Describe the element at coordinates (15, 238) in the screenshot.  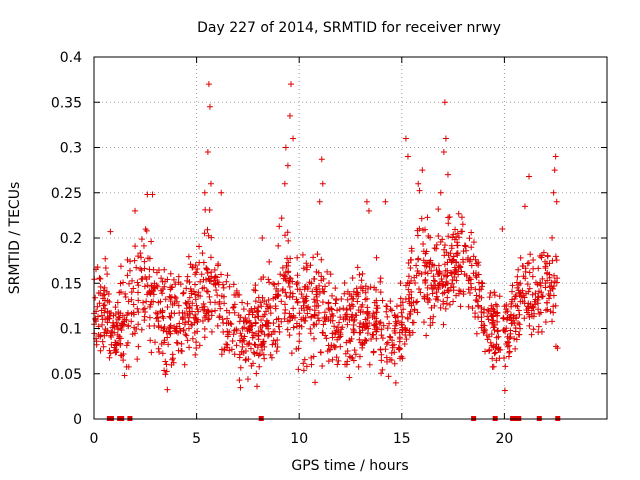
I see `y-axis-label: SRMTID / TECUs` at that location.